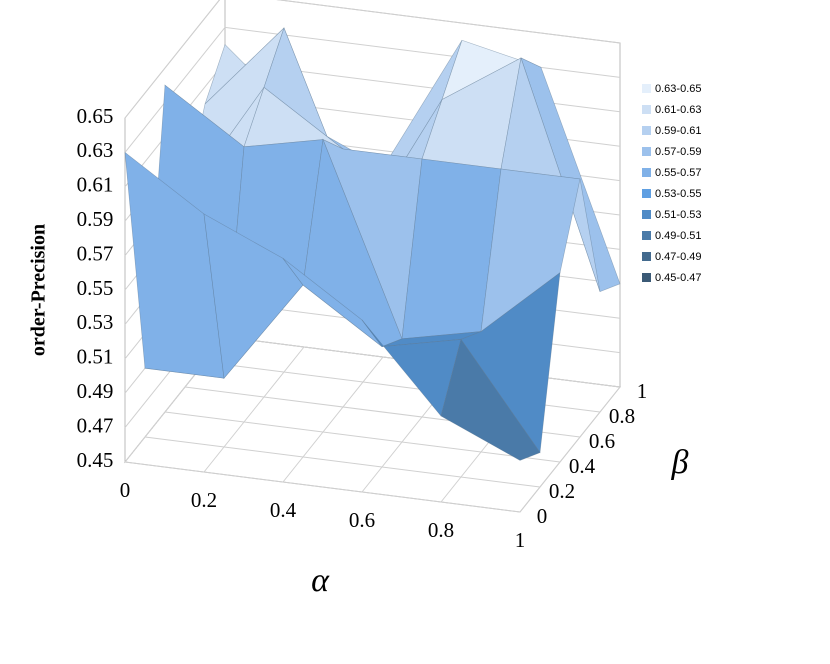 The height and width of the screenshot is (664, 830). I want to click on z-tick-label: 0.65, so click(95, 116).